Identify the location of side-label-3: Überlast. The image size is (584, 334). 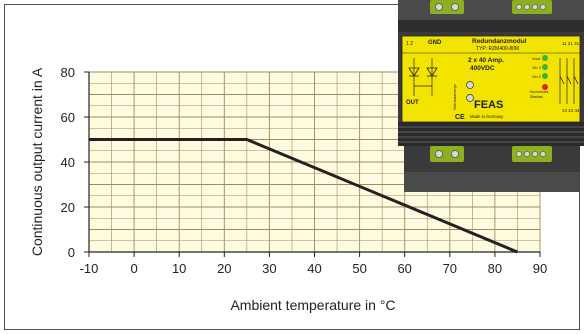
(536, 97).